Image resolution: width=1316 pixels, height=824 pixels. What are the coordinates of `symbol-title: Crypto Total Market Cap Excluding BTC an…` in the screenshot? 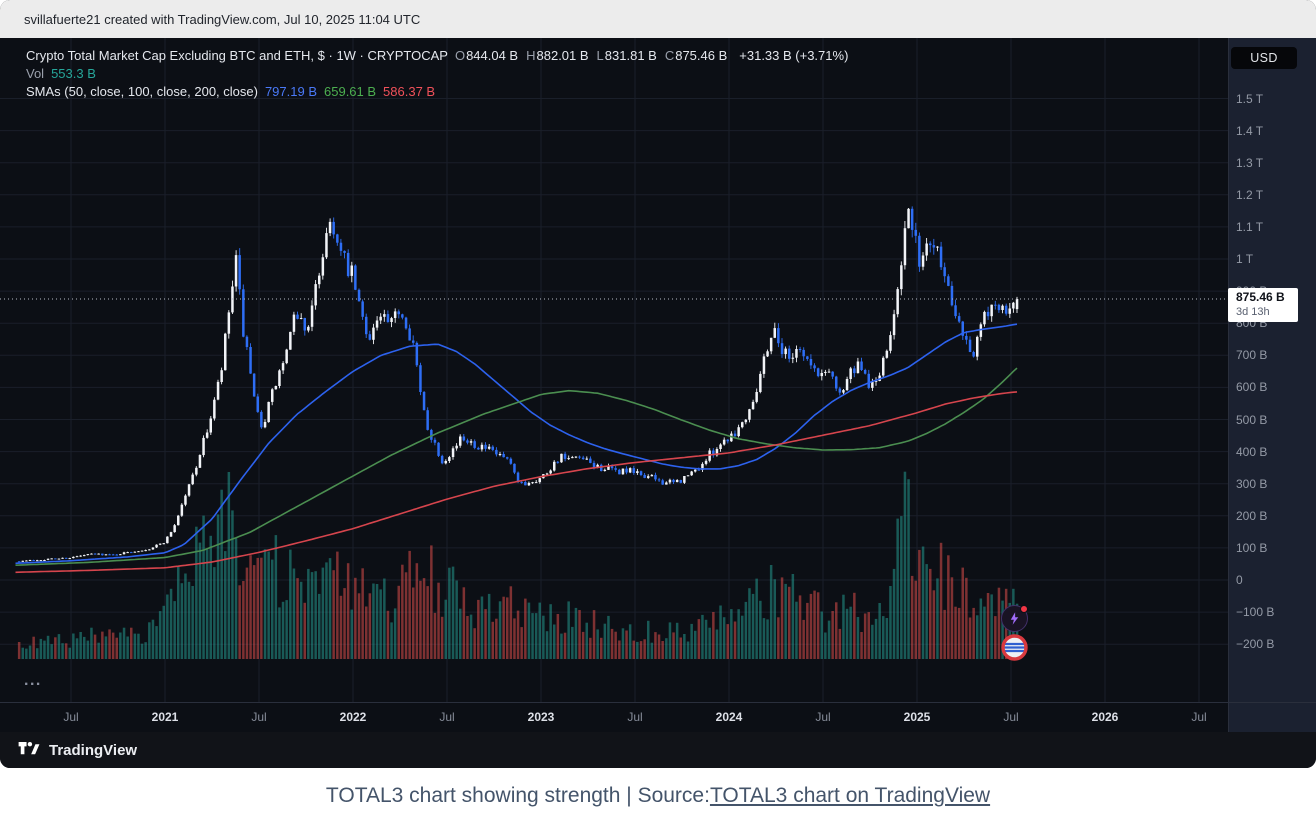 It's located at (237, 55).